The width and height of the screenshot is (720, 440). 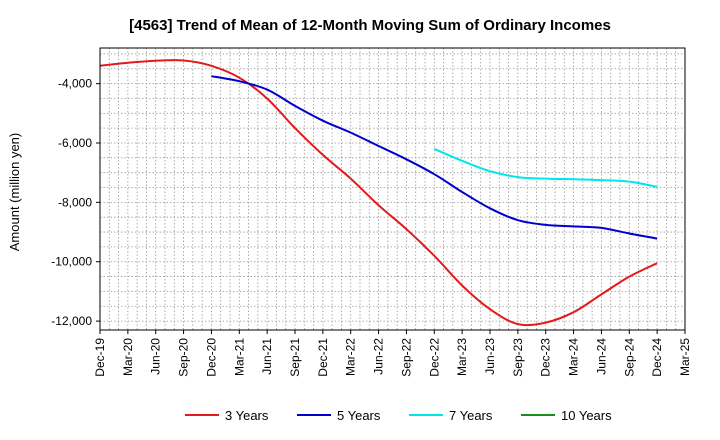 What do you see at coordinates (471, 415) in the screenshot?
I see `legend-label-7-years: 7 Years` at bounding box center [471, 415].